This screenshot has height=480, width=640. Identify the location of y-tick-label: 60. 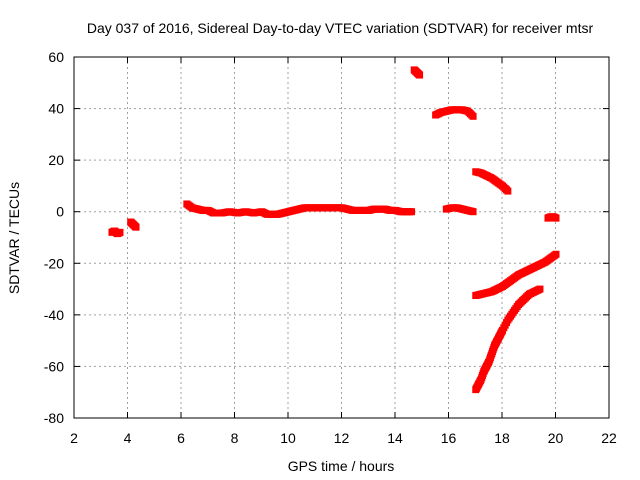
(56, 57).